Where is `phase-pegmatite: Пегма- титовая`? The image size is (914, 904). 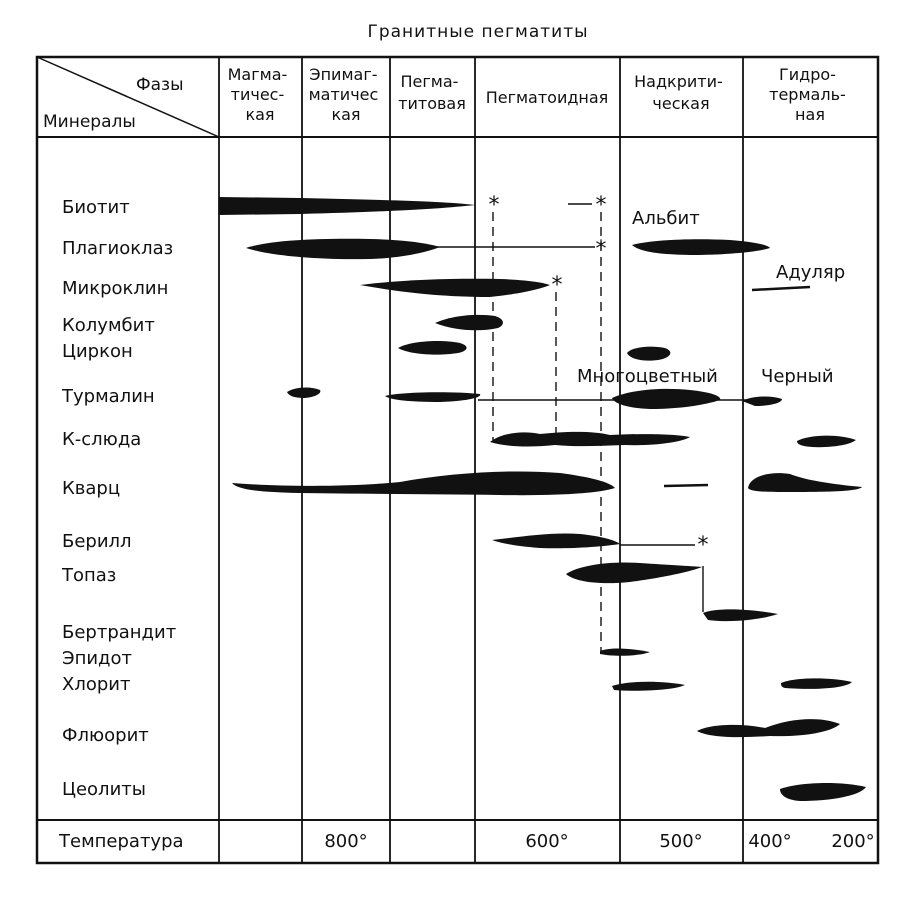
phase-pegmatite: Пегма- титовая is located at coordinates (432, 92).